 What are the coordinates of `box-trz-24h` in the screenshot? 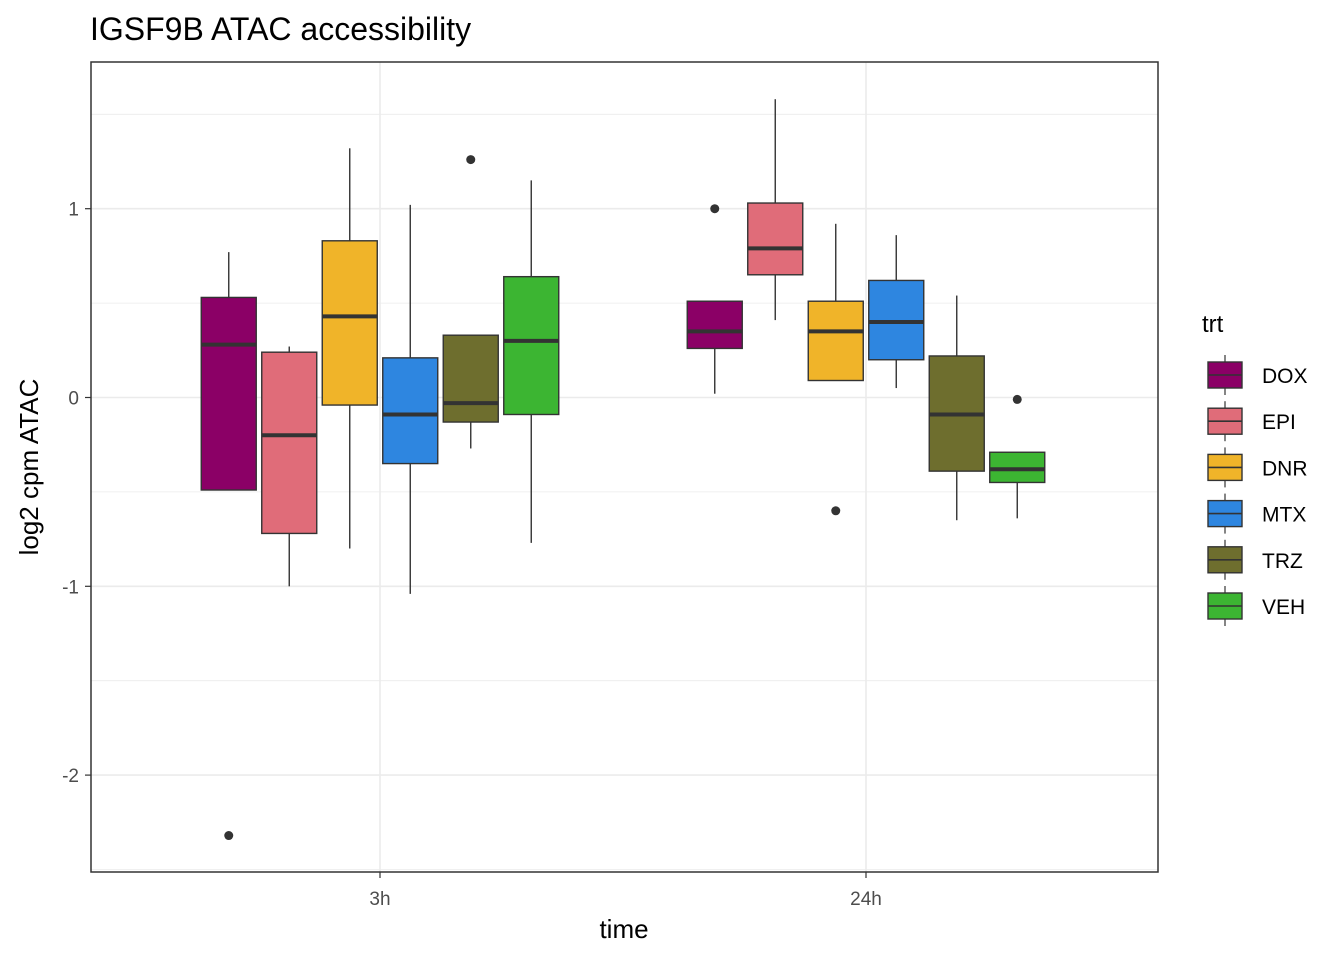 It's located at (956, 408).